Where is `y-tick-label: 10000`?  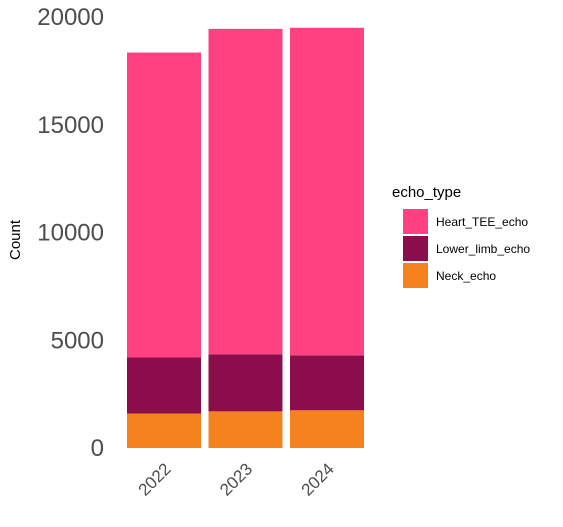 y-tick-label: 10000 is located at coordinates (70, 233).